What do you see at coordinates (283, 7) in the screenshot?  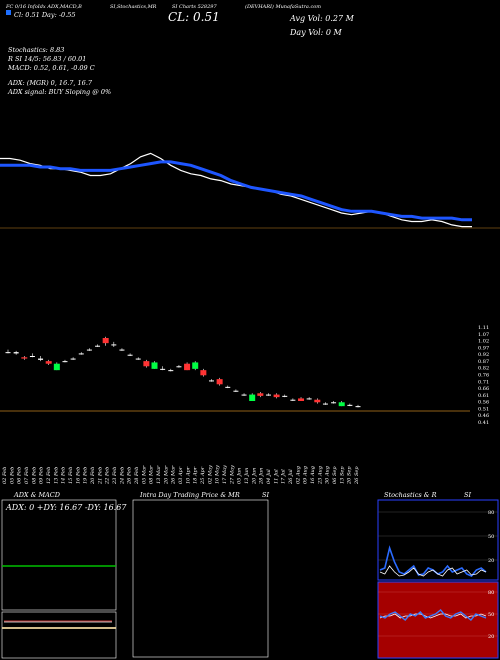 I see `header-line1-right: (DEVHARI) MunafaSutra.com` at bounding box center [283, 7].